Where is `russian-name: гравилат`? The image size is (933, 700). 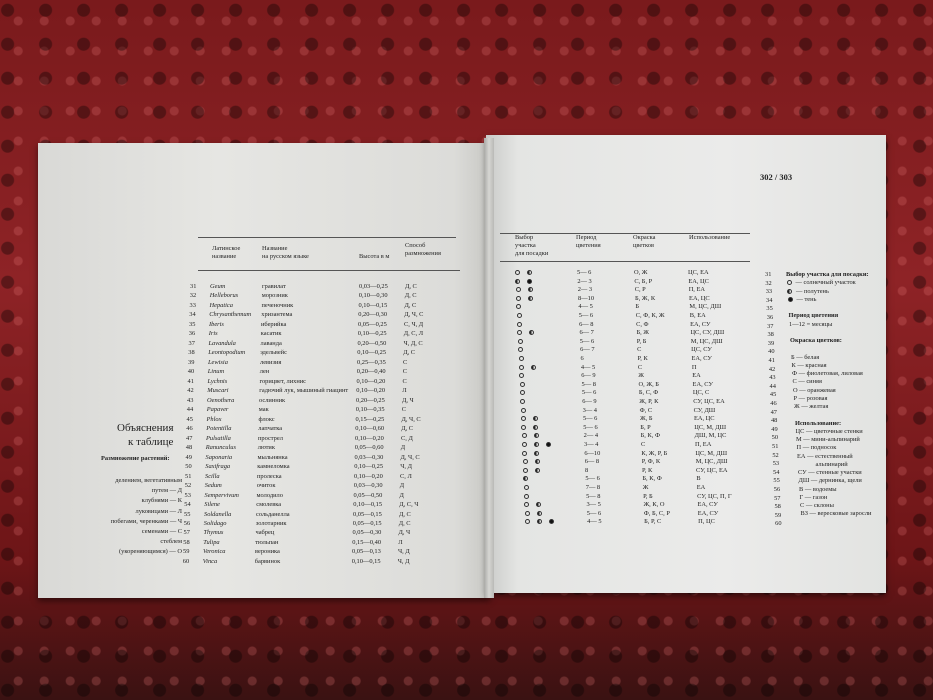
russian-name: гравилат is located at coordinates (274, 286).